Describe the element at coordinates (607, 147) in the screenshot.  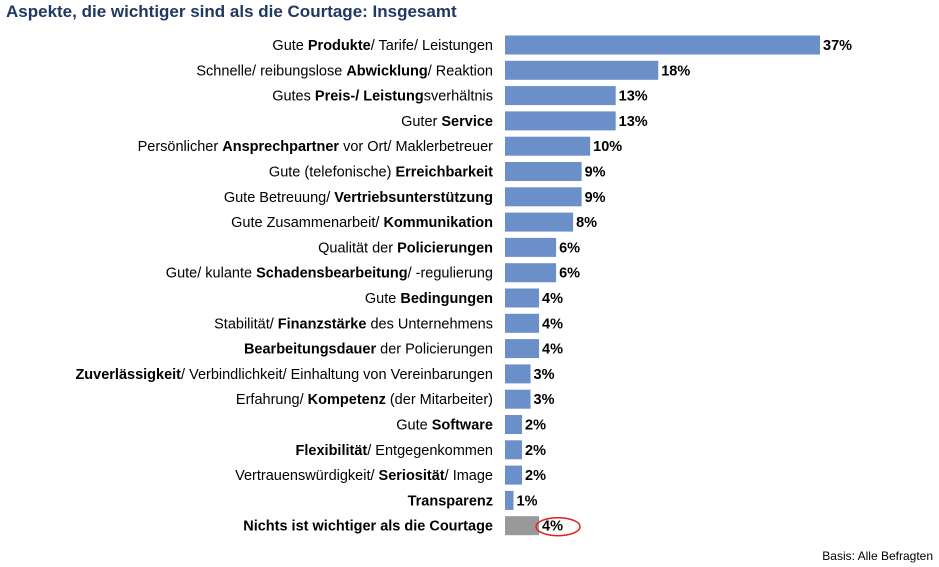
I see `value-label: 10%` at that location.